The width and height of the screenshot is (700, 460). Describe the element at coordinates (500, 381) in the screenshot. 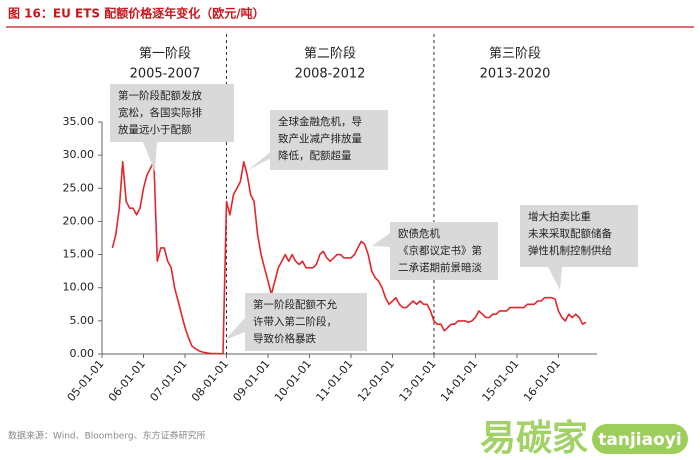

I see `x-tick-label: 15-01-01` at that location.